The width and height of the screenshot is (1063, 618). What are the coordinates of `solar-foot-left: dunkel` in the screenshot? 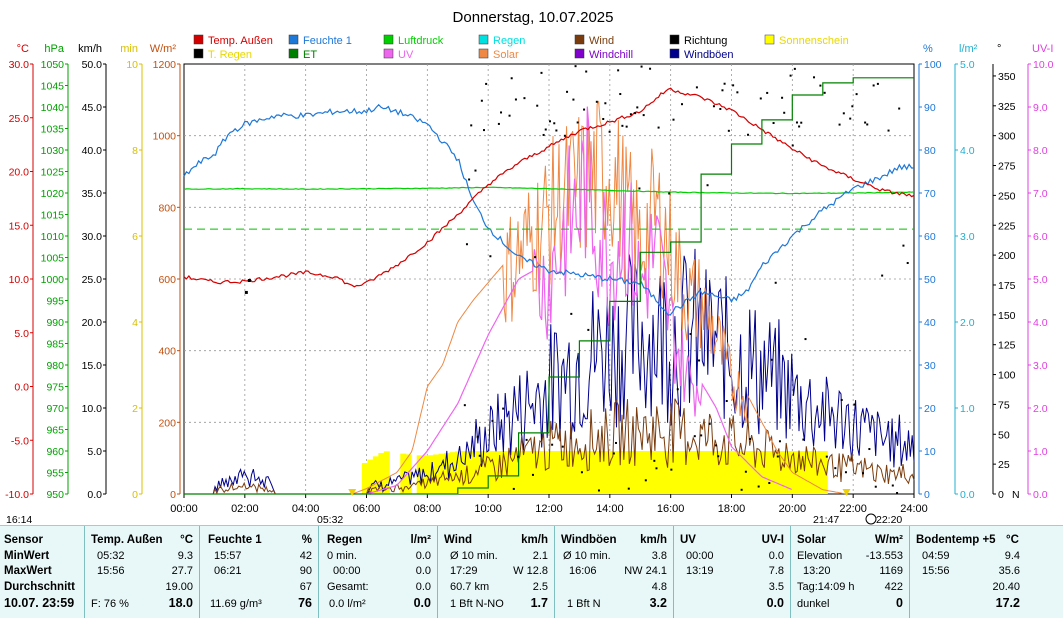 It's located at (813, 604).